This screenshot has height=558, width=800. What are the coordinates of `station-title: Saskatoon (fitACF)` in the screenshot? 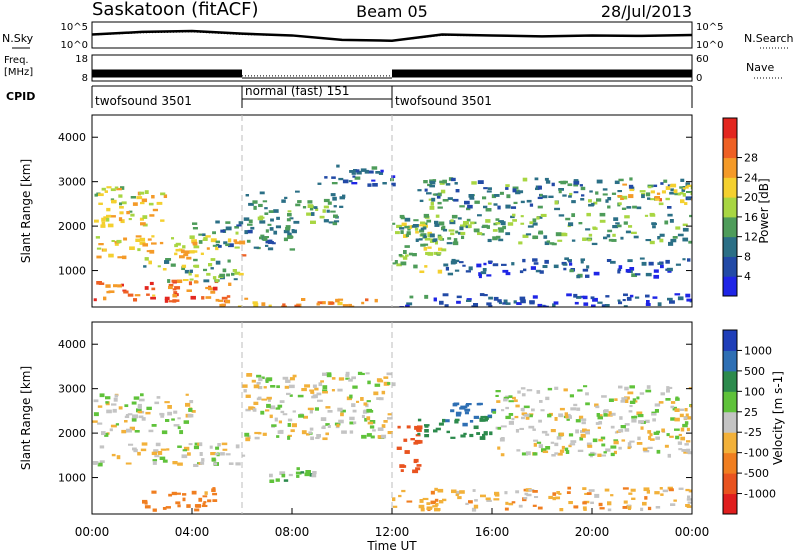 It's located at (175, 10).